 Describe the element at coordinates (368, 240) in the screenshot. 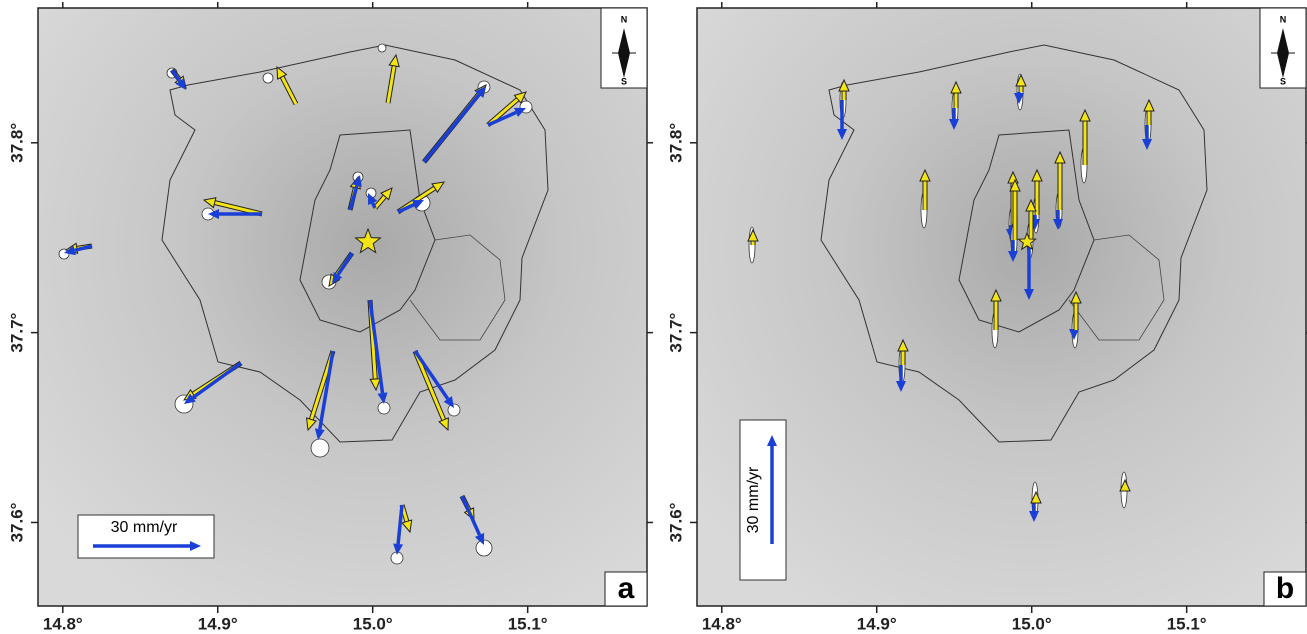

I see `eruption-star` at that location.